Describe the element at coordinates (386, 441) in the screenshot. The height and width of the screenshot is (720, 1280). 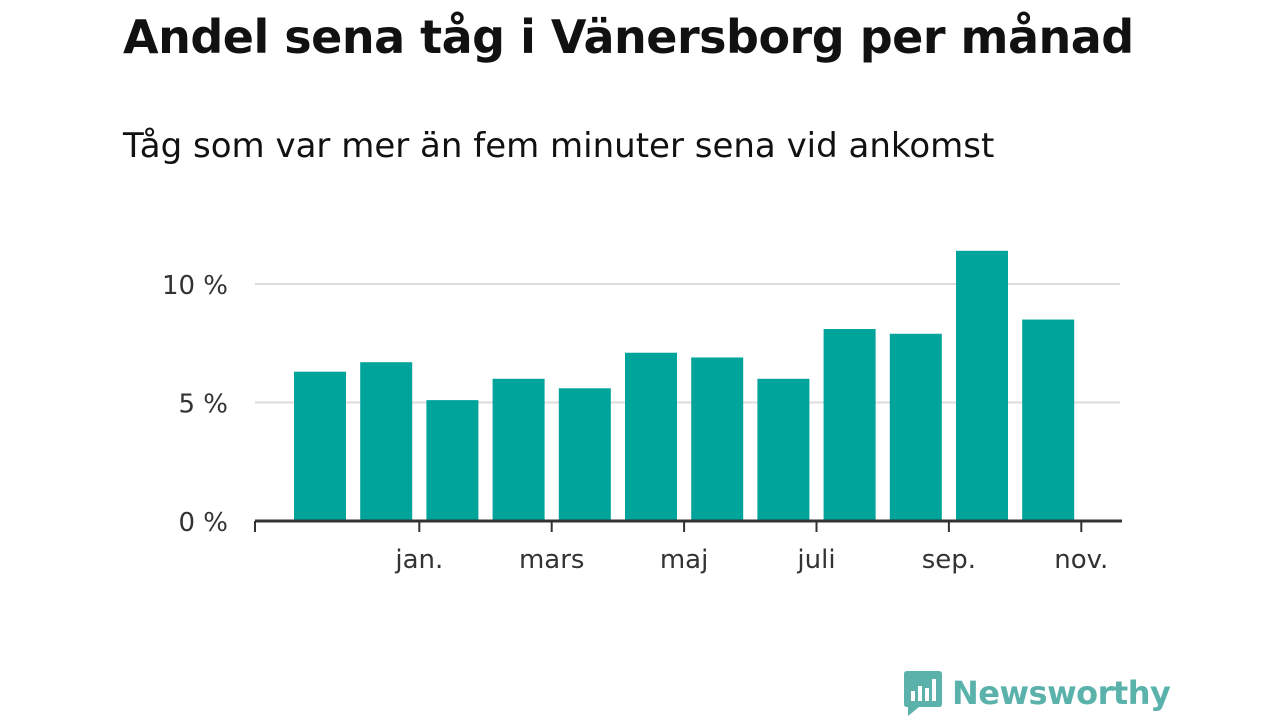
I see `bar-jan.` at that location.